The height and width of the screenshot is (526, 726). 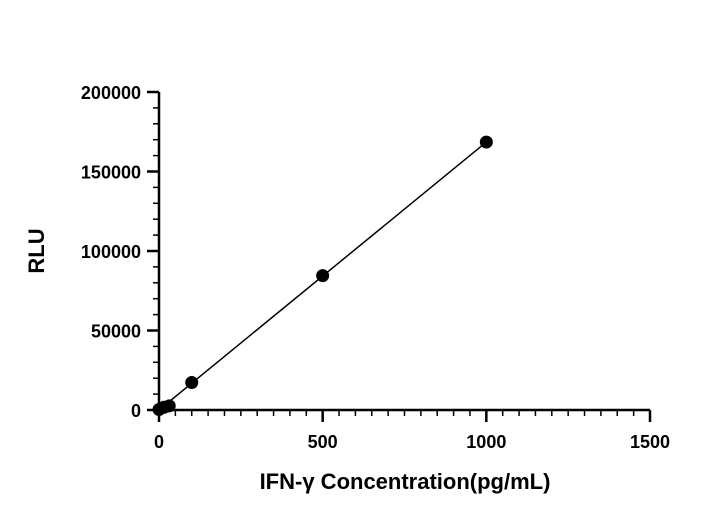 I want to click on x-tick-label: 0, so click(x=159, y=442).